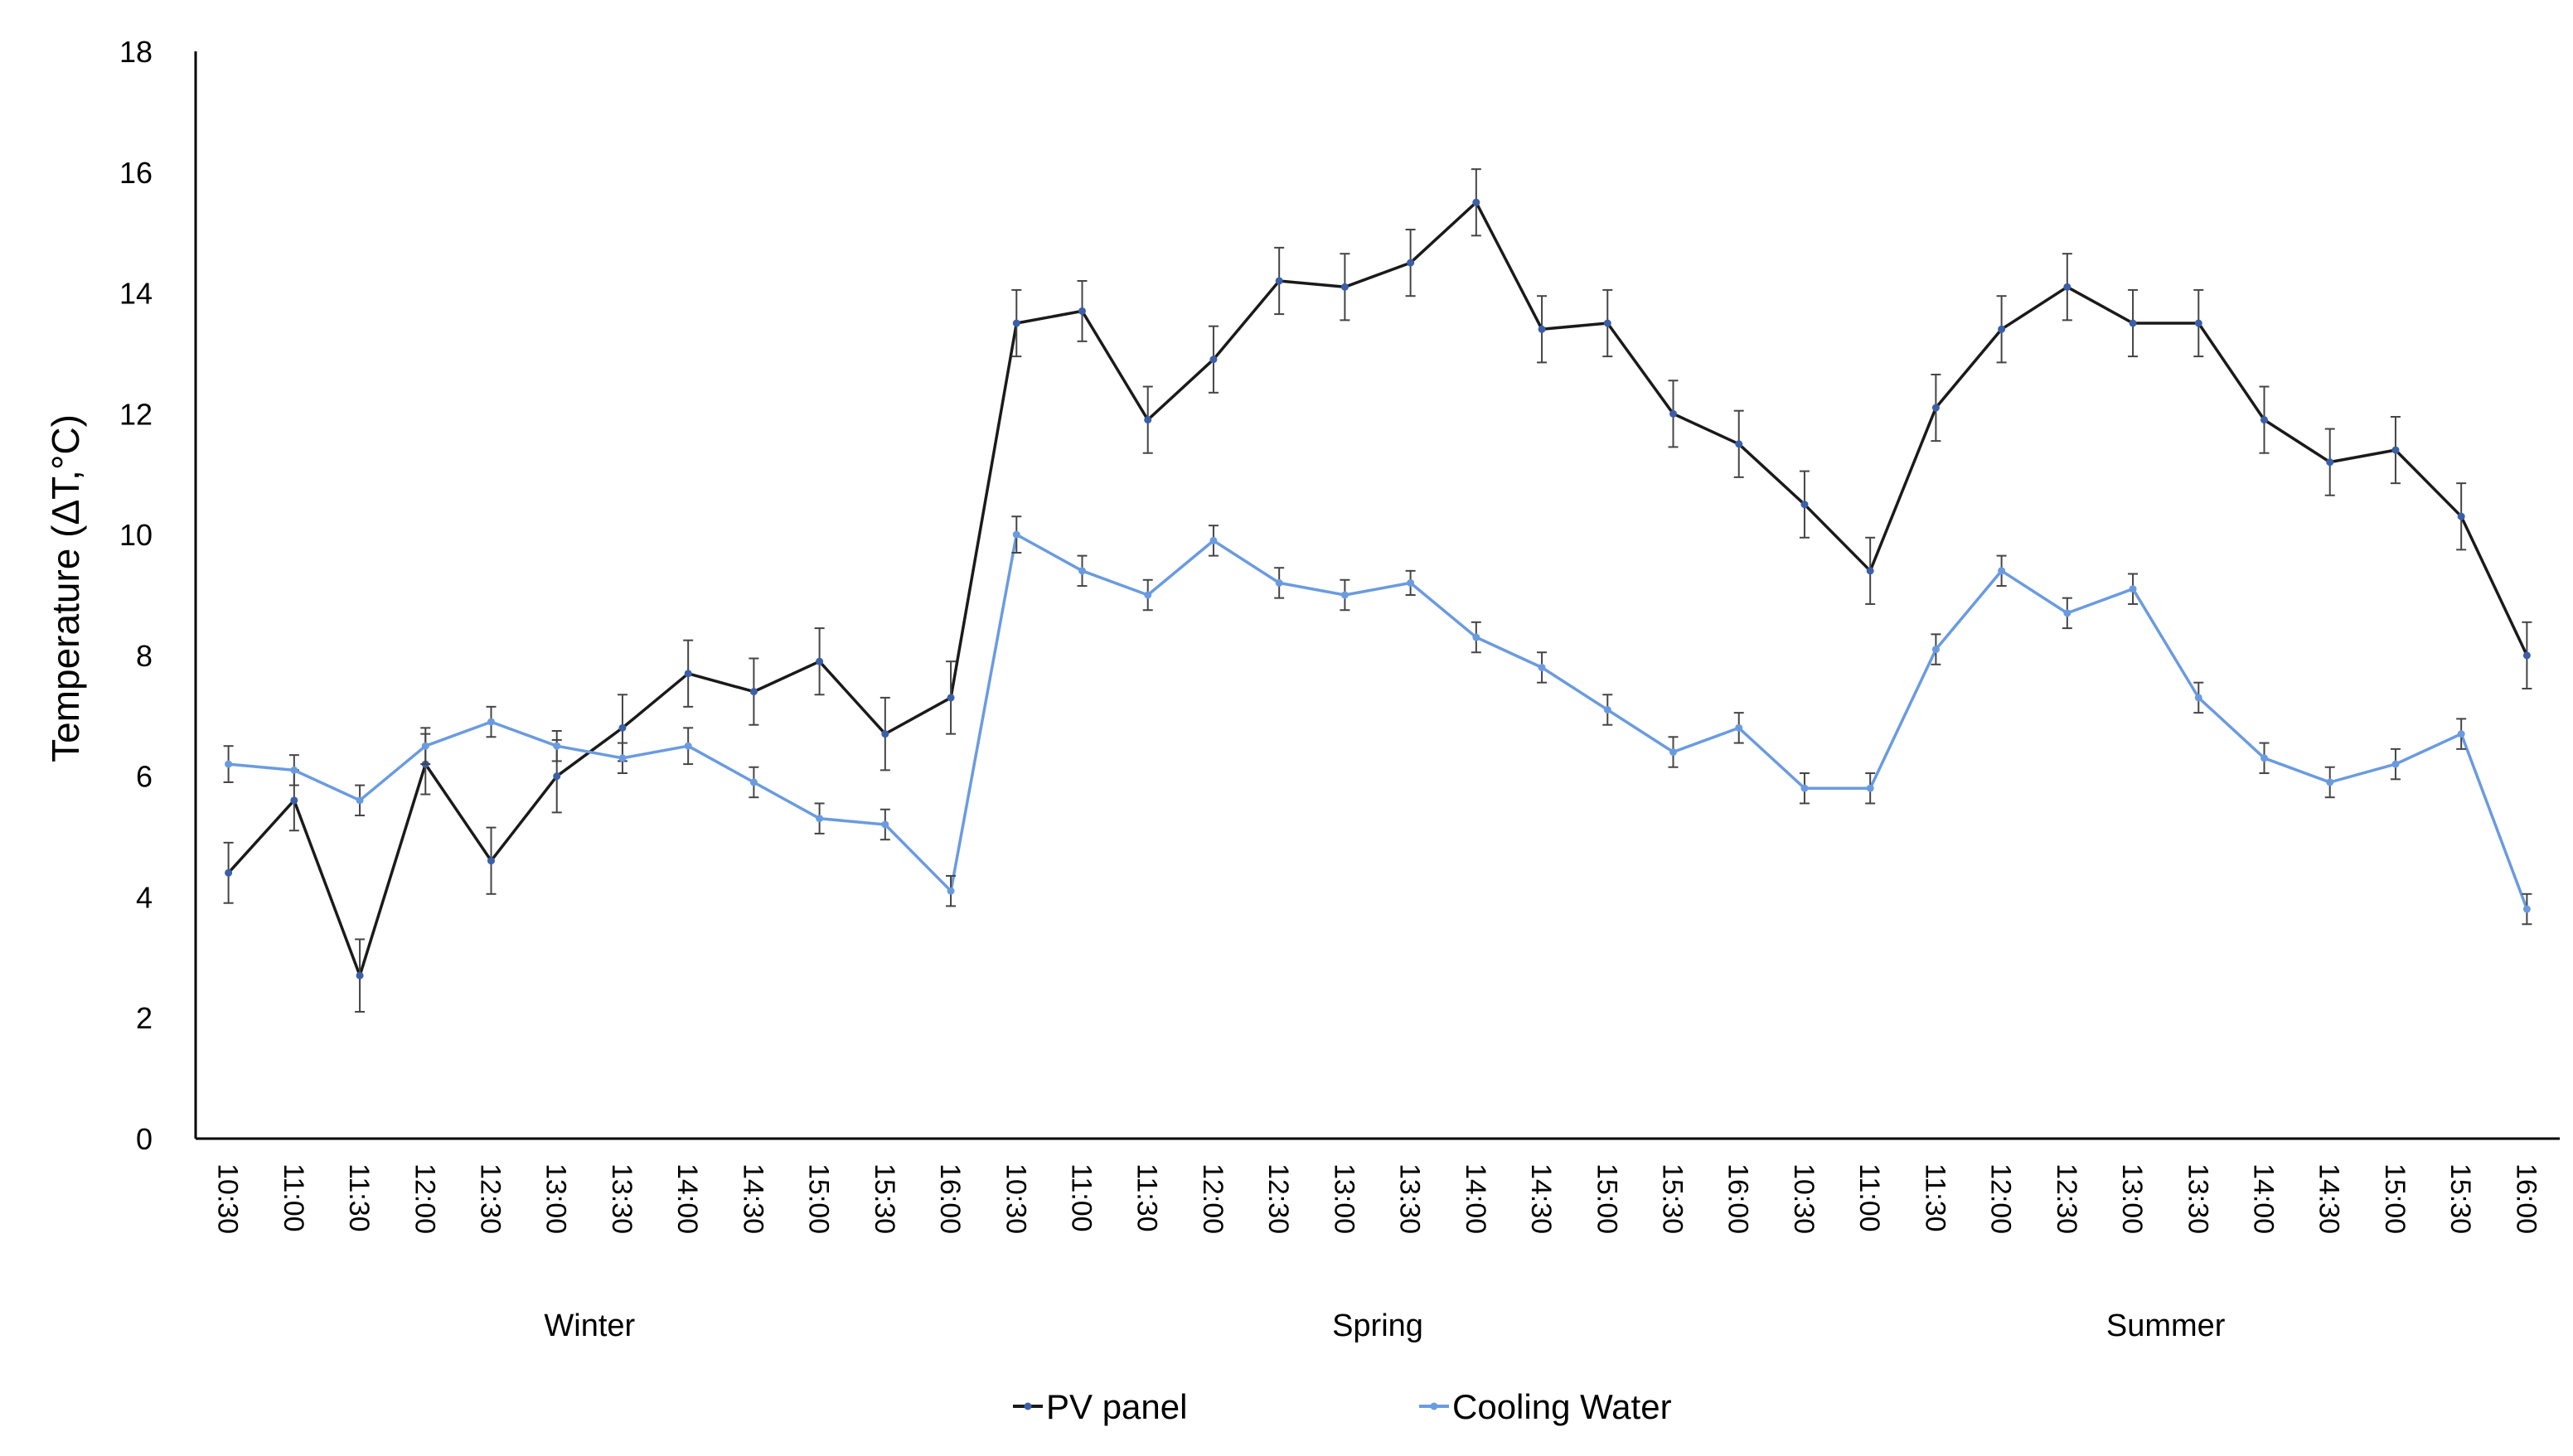 The height and width of the screenshot is (1456, 2573). I want to click on season-label: Winter, so click(590, 1325).